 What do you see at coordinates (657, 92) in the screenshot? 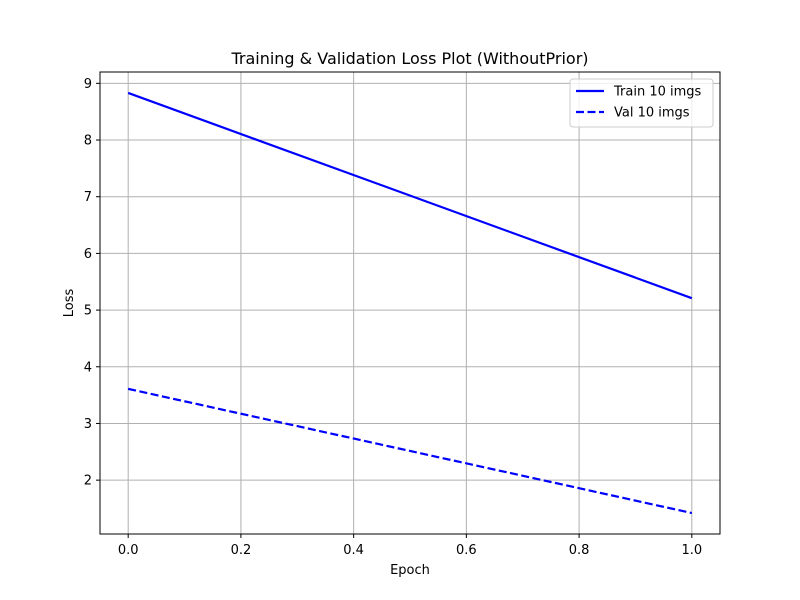
I see `legend-label: Train 10 imgs` at bounding box center [657, 92].